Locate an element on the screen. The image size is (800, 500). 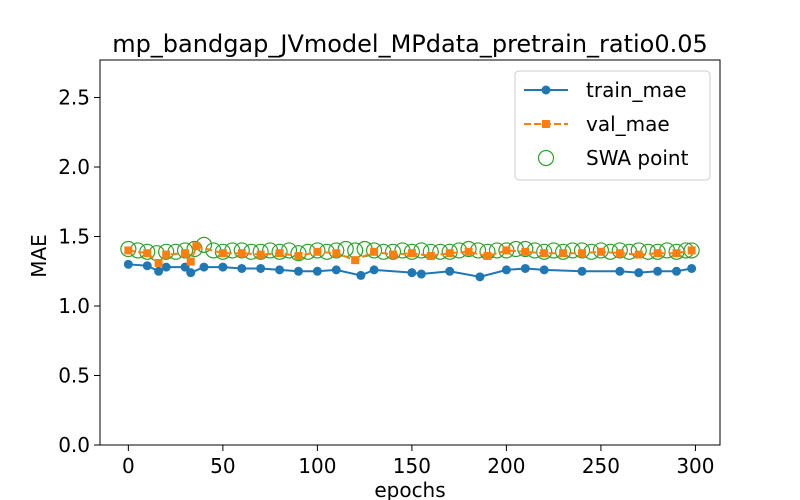
x-tick-label: 100 is located at coordinates (317, 466).